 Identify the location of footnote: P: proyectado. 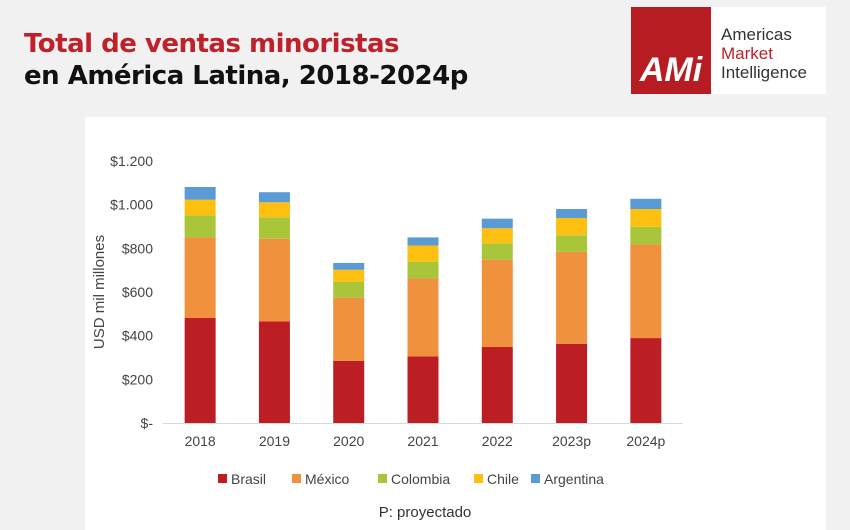
(425, 512).